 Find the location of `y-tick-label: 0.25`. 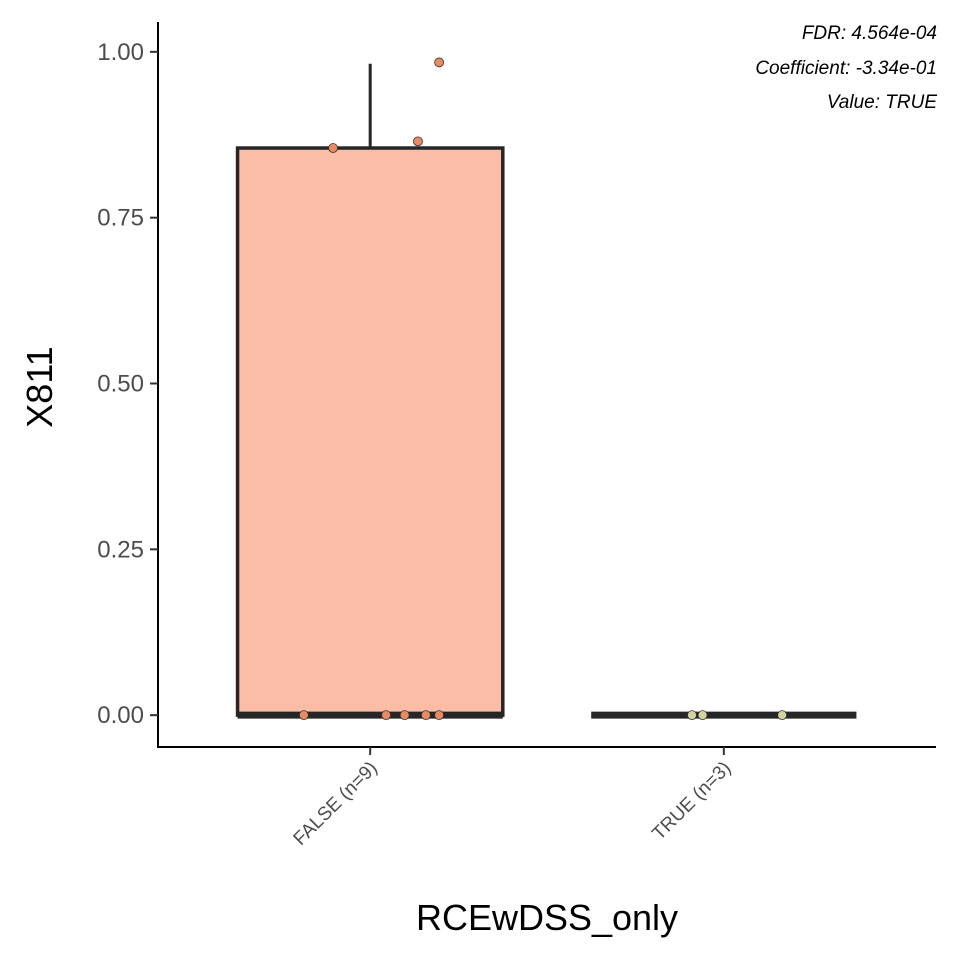

y-tick-label: 0.25 is located at coordinates (120, 549).